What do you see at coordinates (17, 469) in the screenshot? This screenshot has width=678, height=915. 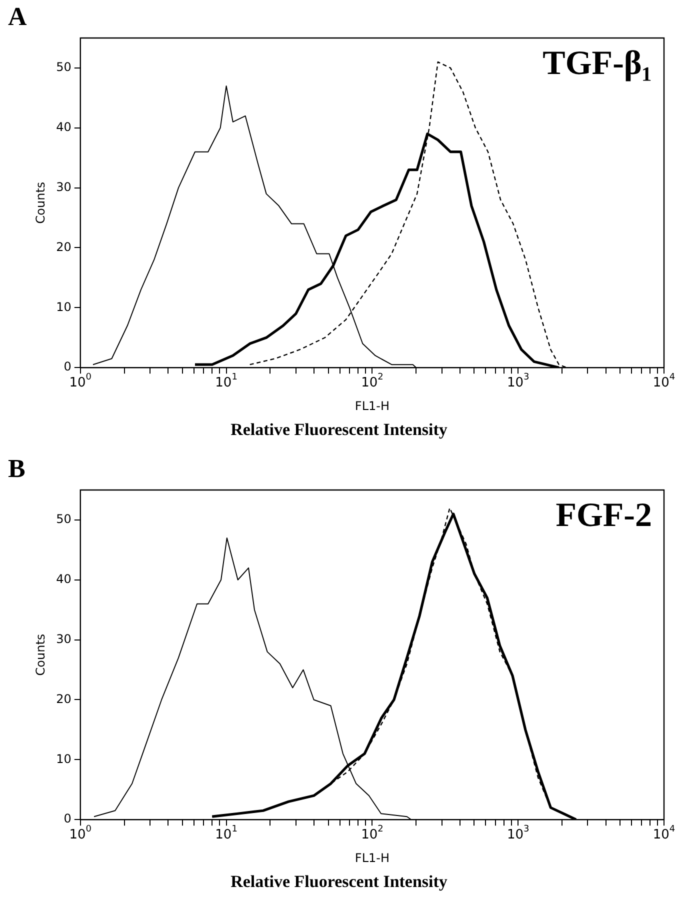 I see `text: B` at bounding box center [17, 469].